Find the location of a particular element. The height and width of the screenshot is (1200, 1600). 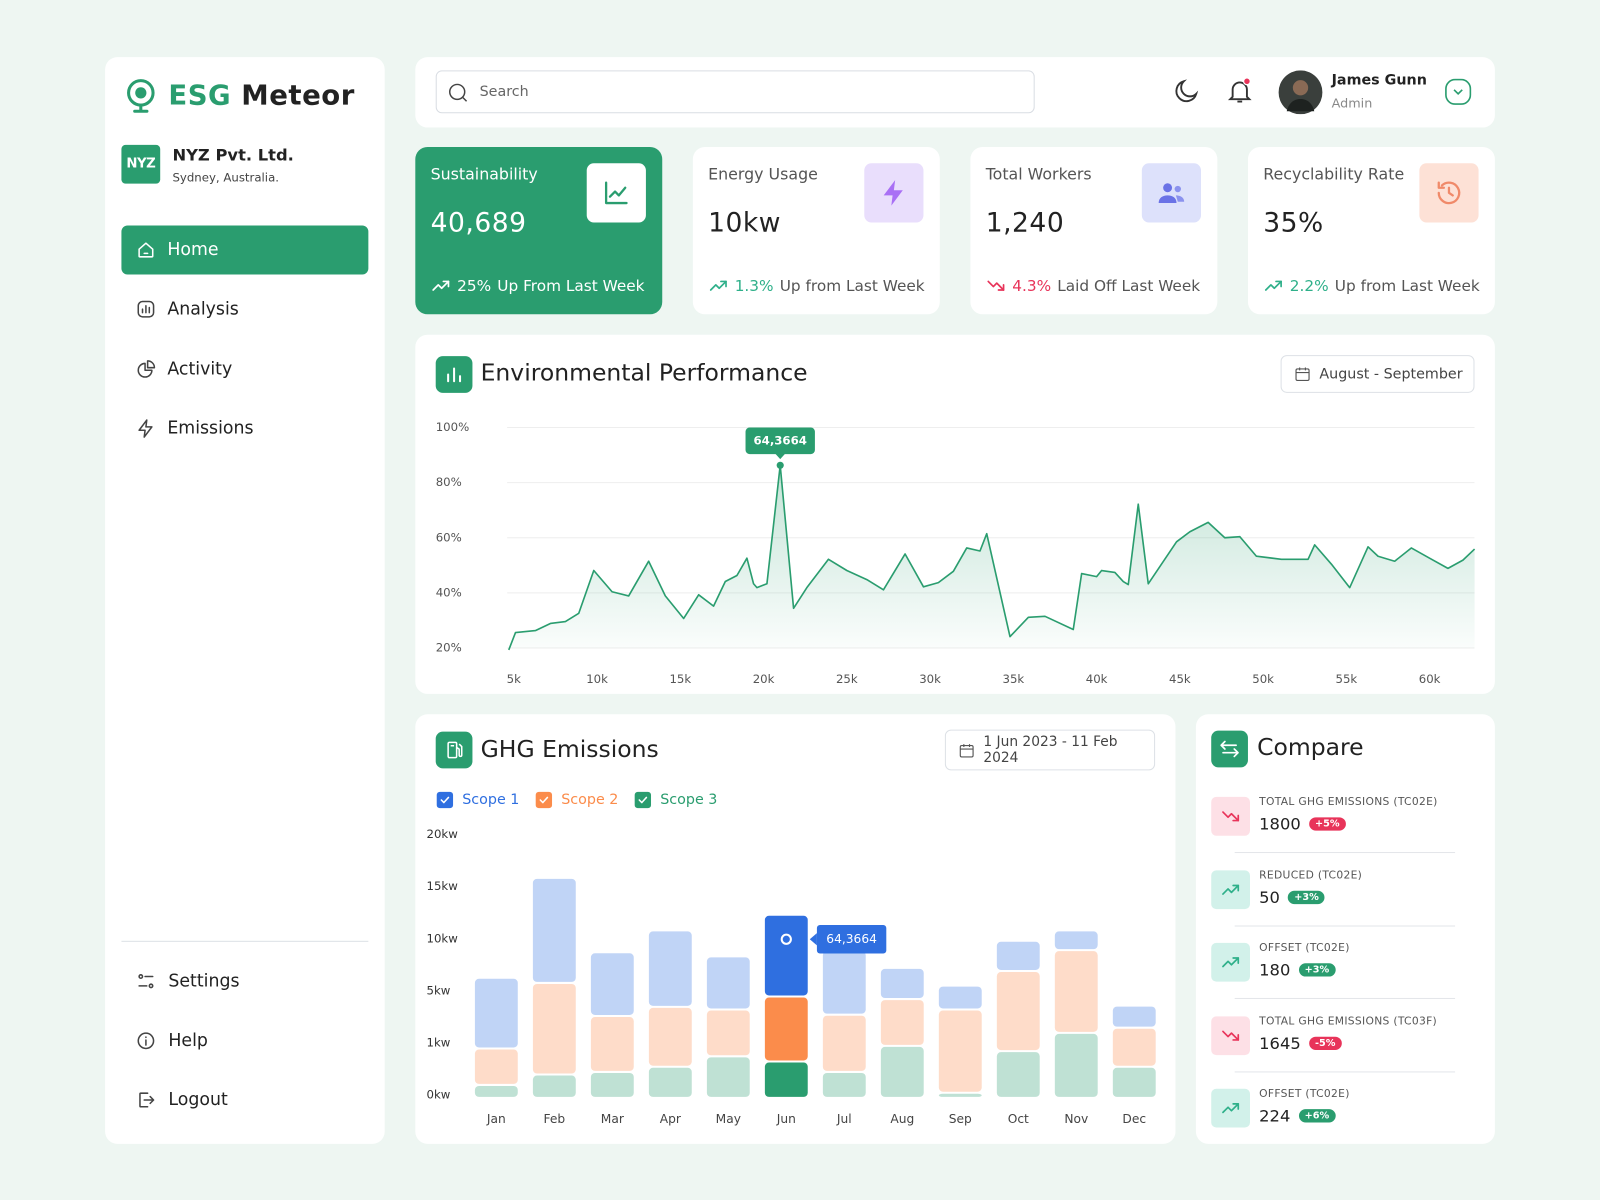

avatar is located at coordinates (1300, 92).